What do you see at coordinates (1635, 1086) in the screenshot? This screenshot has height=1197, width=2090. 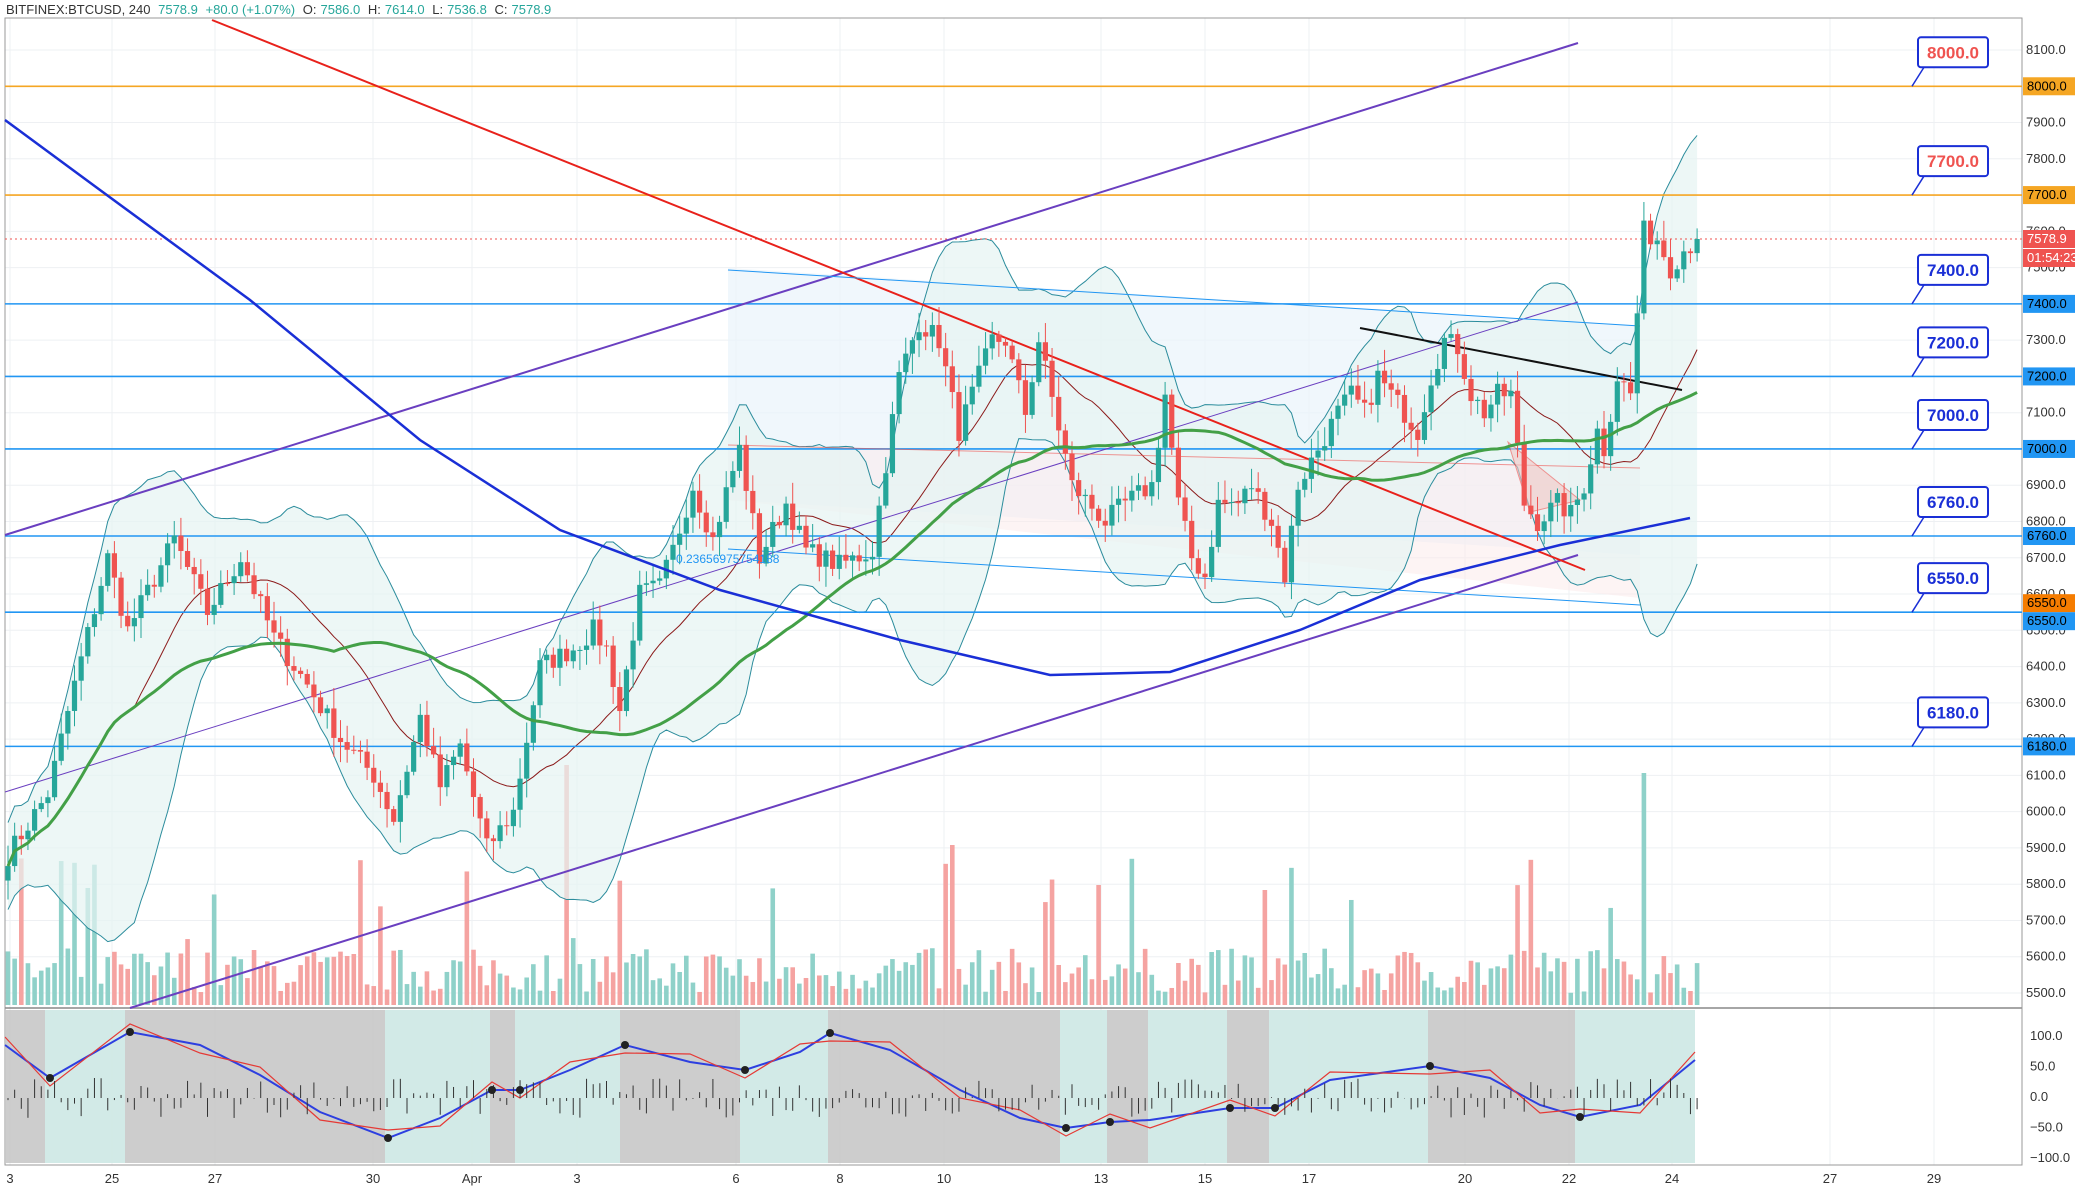 I see `oscillator-shade-up` at bounding box center [1635, 1086].